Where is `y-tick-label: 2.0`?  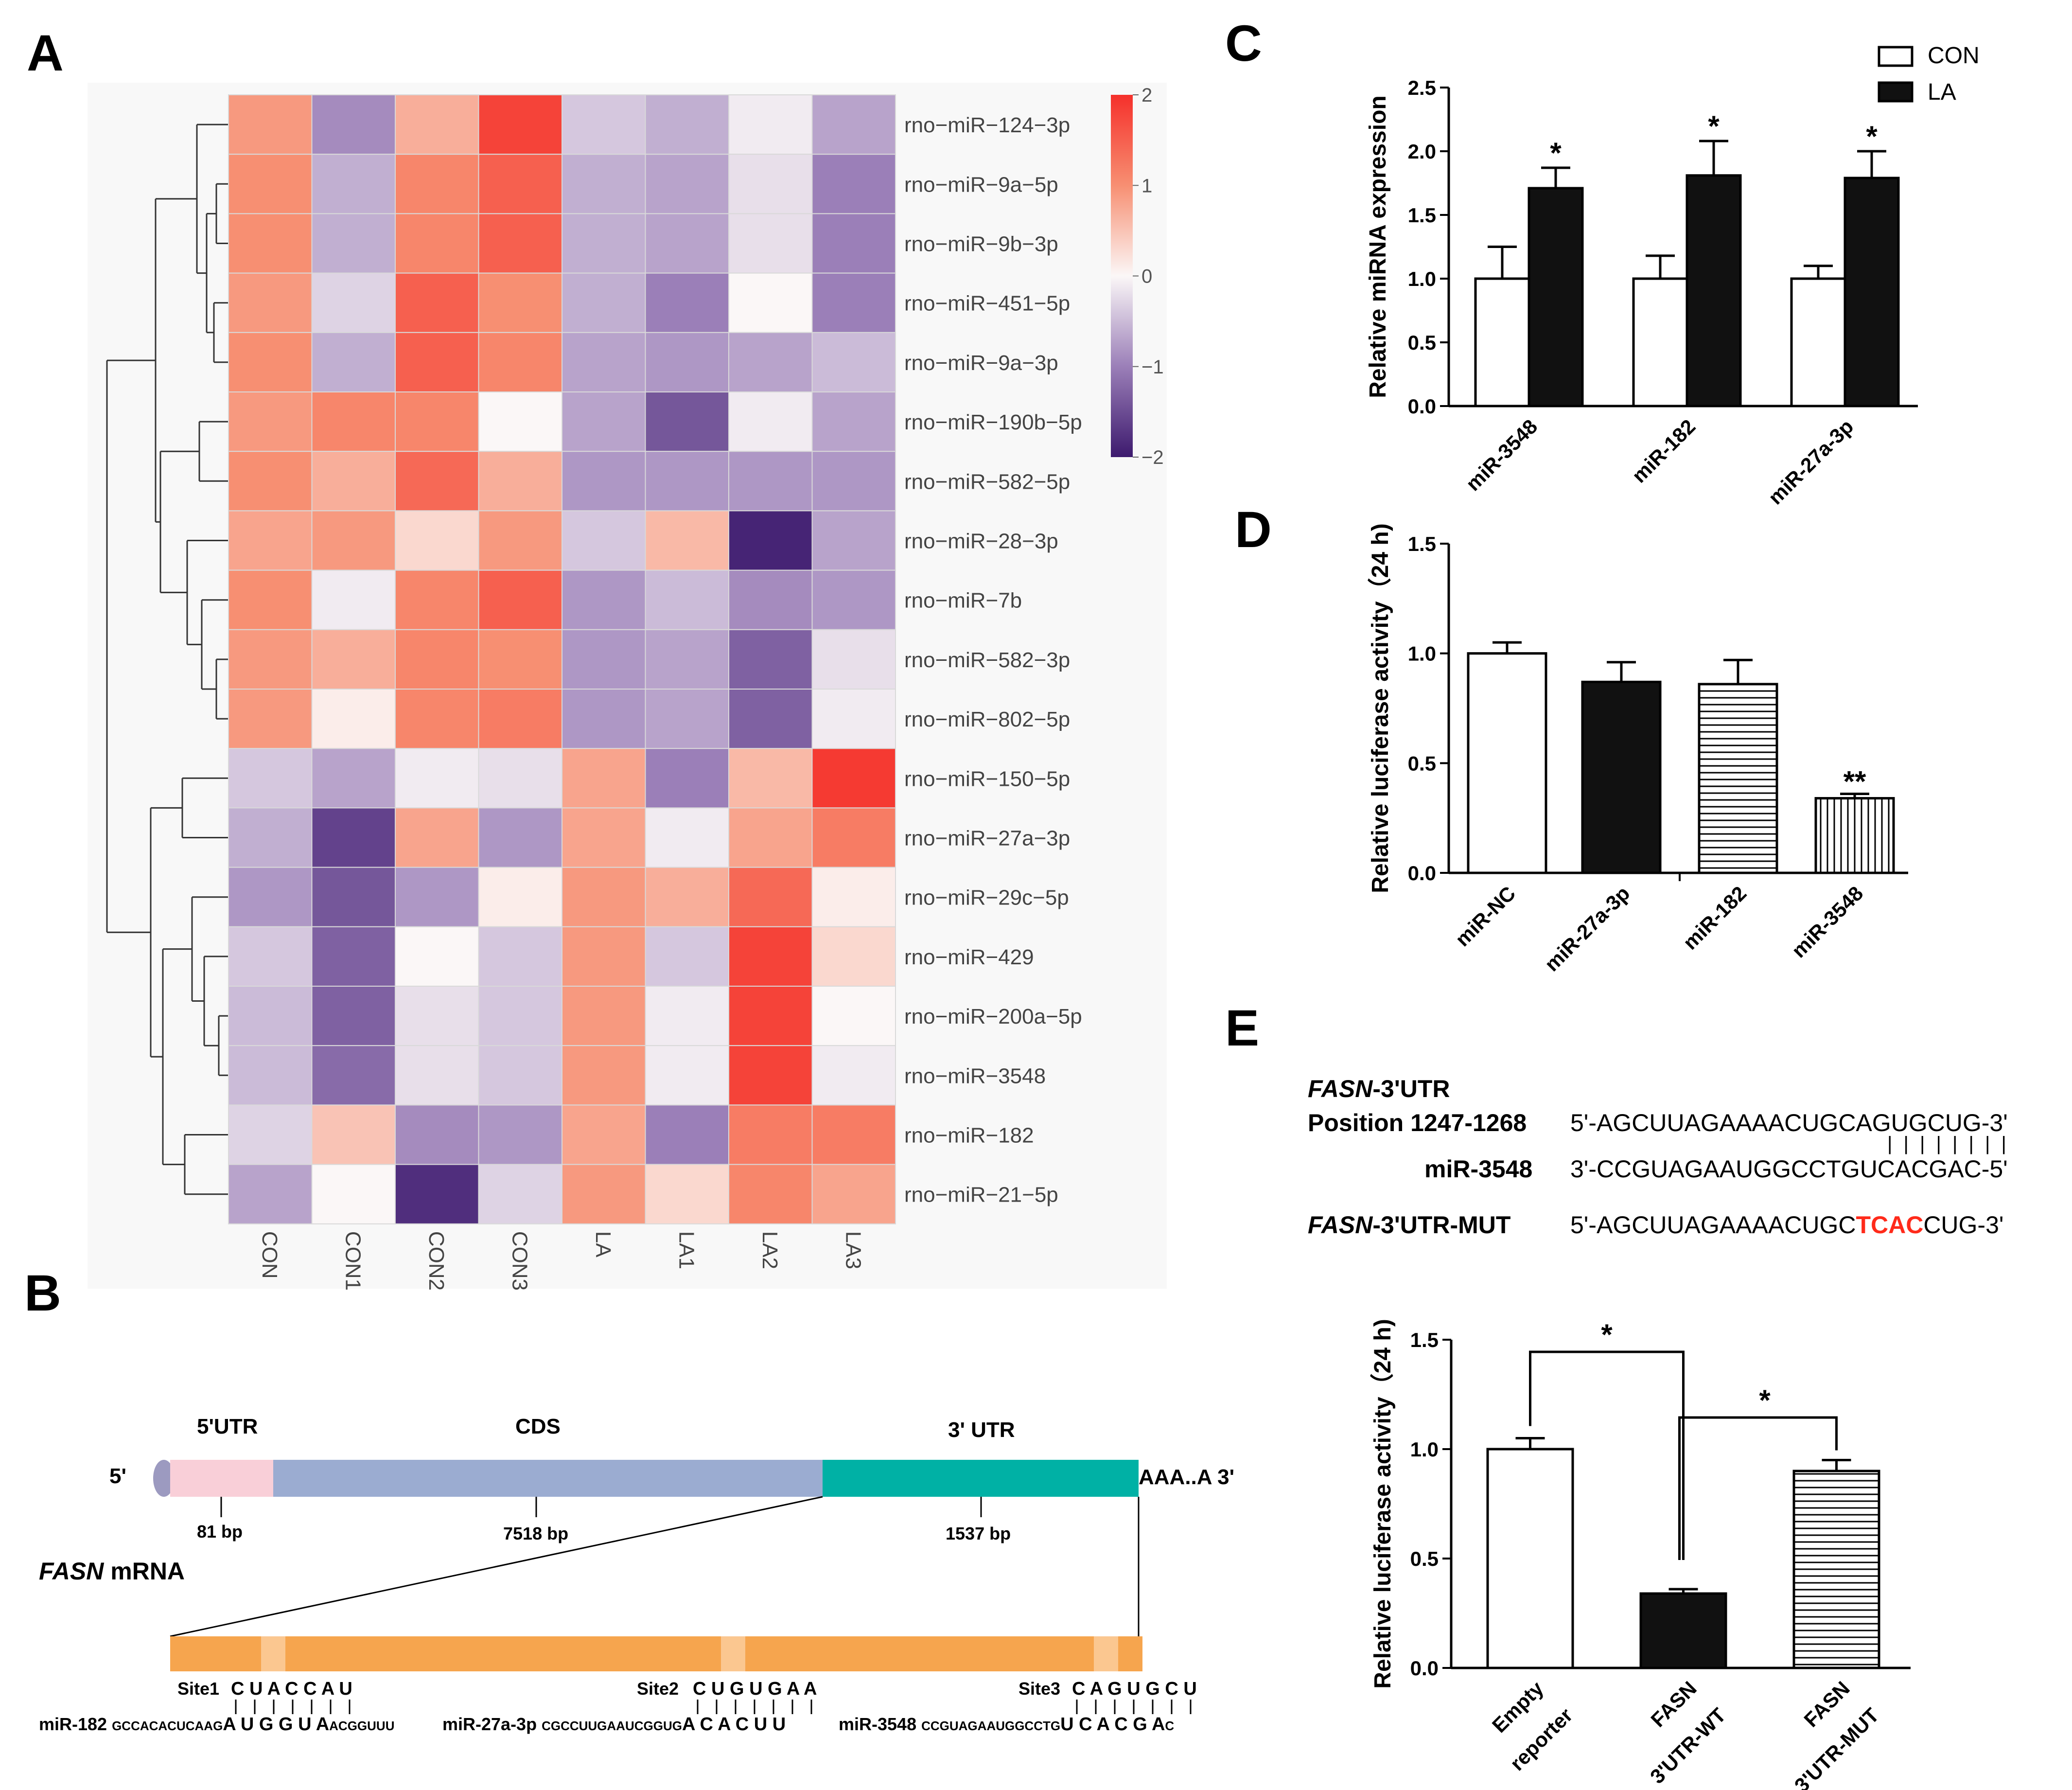
y-tick-label: 2.0 is located at coordinates (1422, 151).